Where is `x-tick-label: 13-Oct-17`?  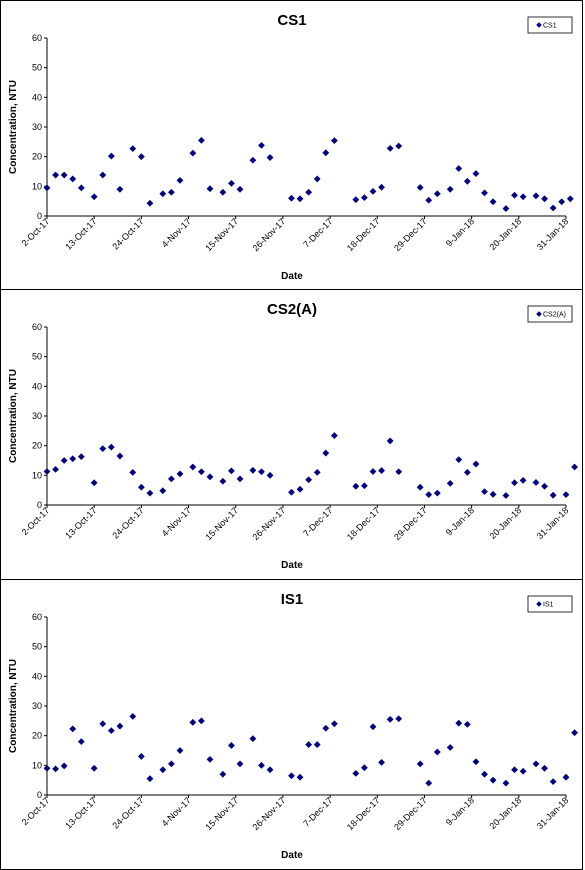
x-tick-label: 13-Oct-17 is located at coordinates (80, 522).